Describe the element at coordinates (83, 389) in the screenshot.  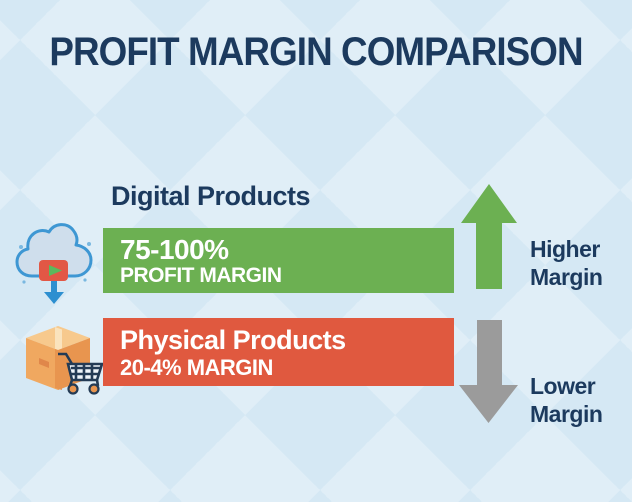
I see `cart-wheels` at that location.